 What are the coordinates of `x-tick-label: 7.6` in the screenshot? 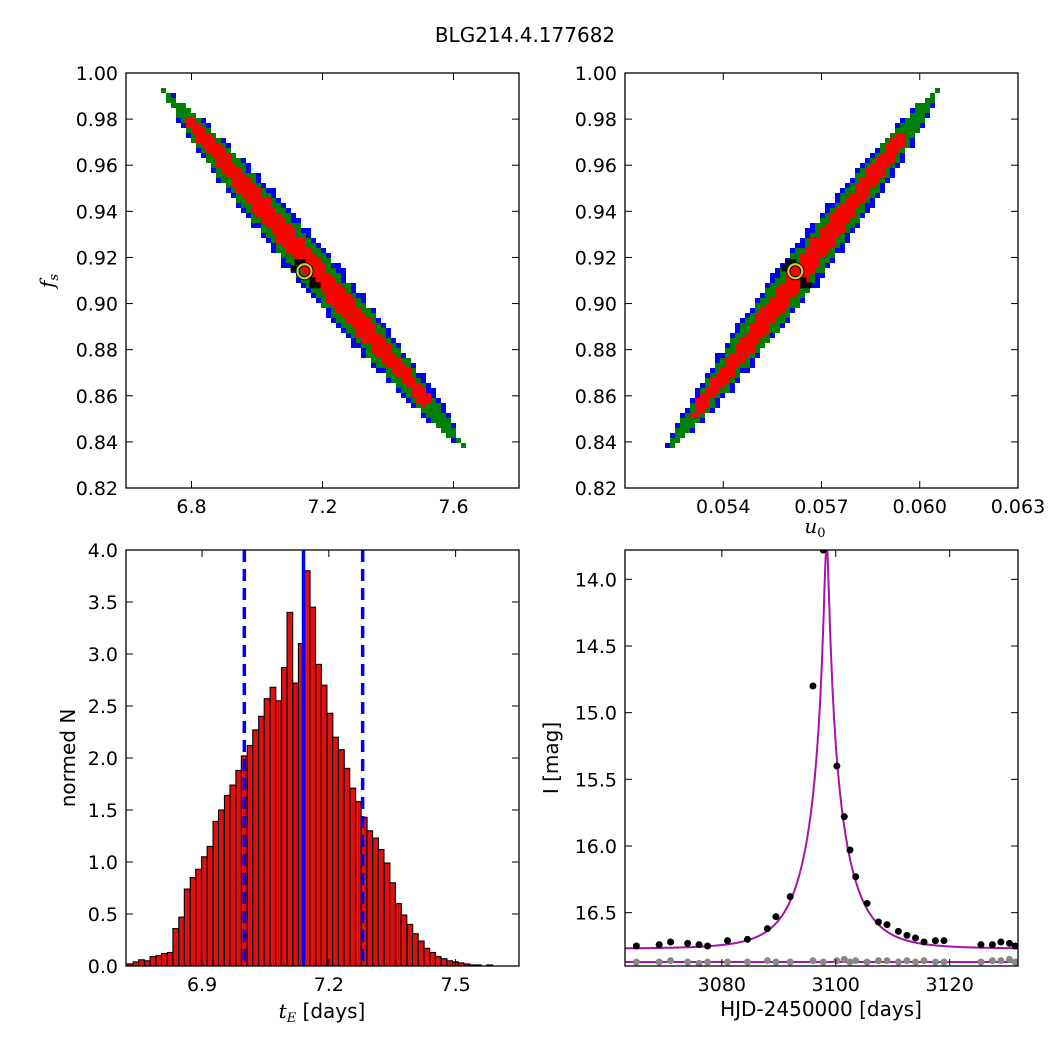 It's located at (453, 507).